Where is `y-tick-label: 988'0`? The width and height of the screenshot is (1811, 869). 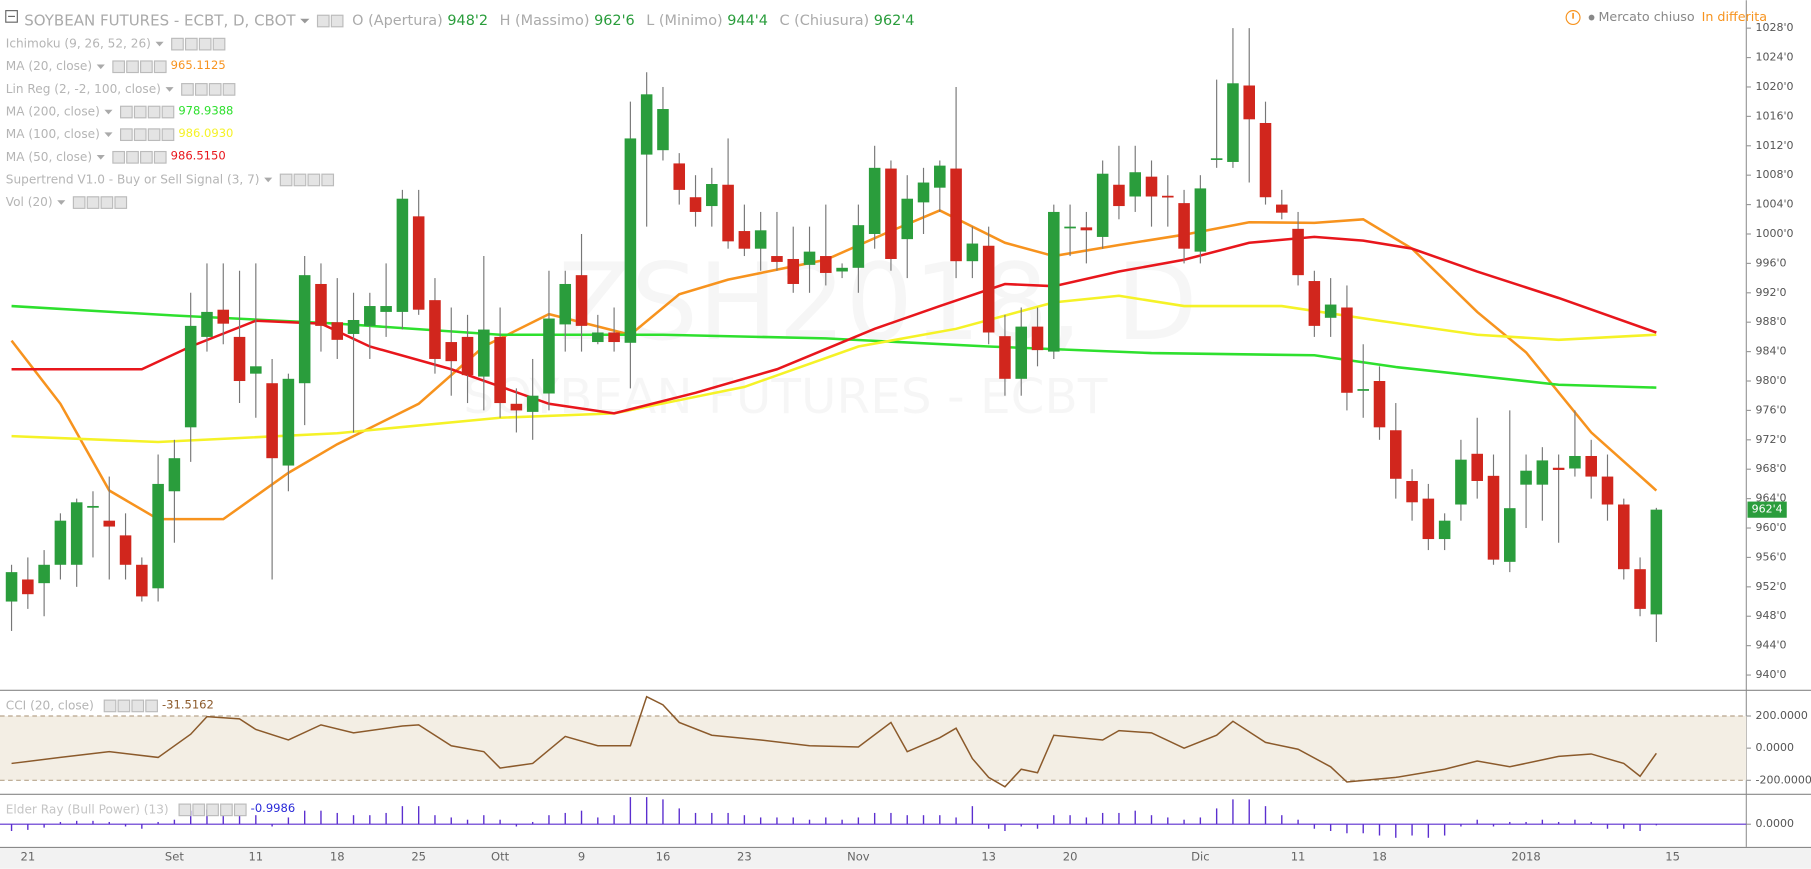
y-tick-label: 988'0 is located at coordinates (1771, 321).